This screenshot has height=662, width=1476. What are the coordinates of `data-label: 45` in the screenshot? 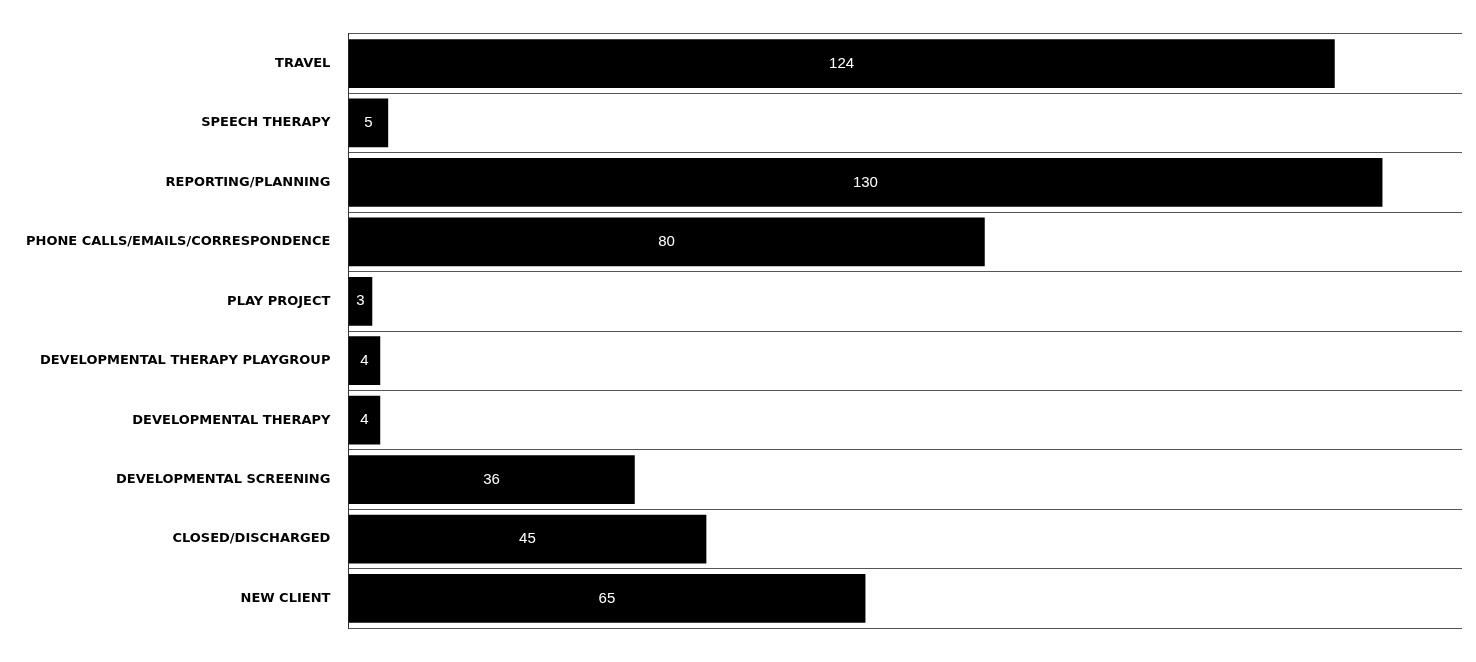 It's located at (527, 538).